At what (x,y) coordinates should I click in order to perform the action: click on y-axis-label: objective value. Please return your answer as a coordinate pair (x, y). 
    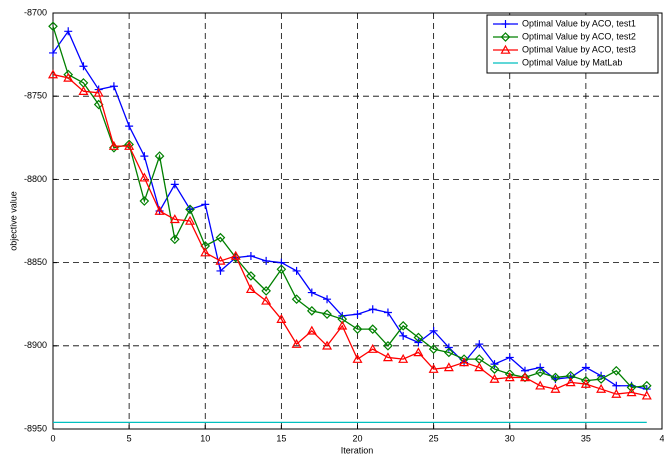
    Looking at the image, I should click on (13, 221).